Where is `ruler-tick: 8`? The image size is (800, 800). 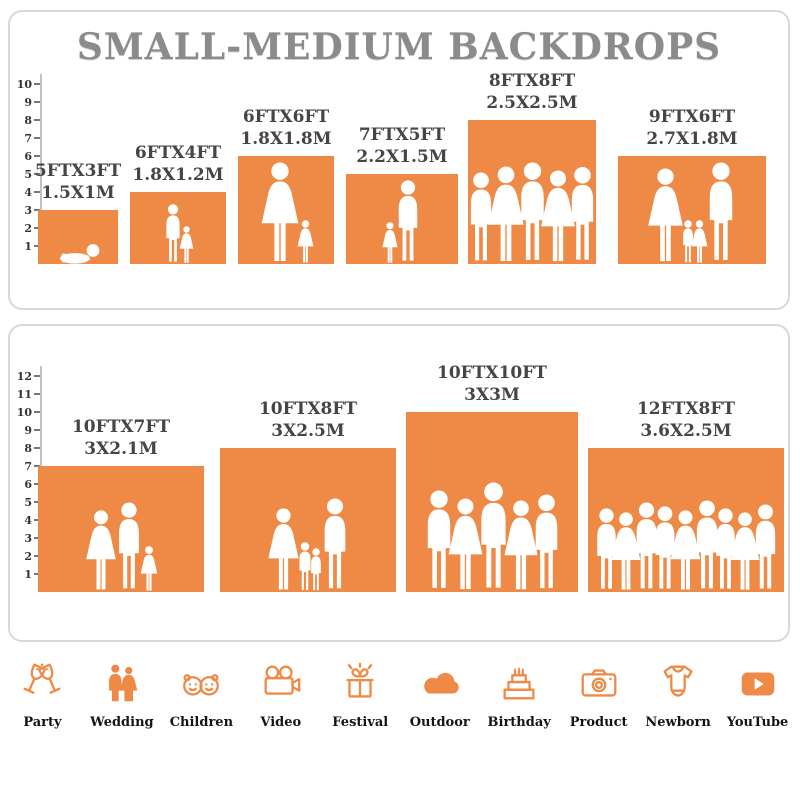
ruler-tick: 8 is located at coordinates (27, 448).